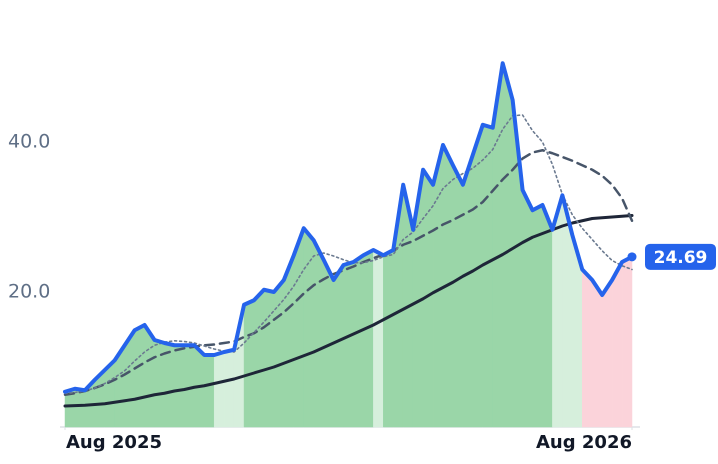 Image resolution: width=718 pixels, height=464 pixels. Describe the element at coordinates (584, 442) in the screenshot. I see `x-tick-label: Aug 2026` at that location.